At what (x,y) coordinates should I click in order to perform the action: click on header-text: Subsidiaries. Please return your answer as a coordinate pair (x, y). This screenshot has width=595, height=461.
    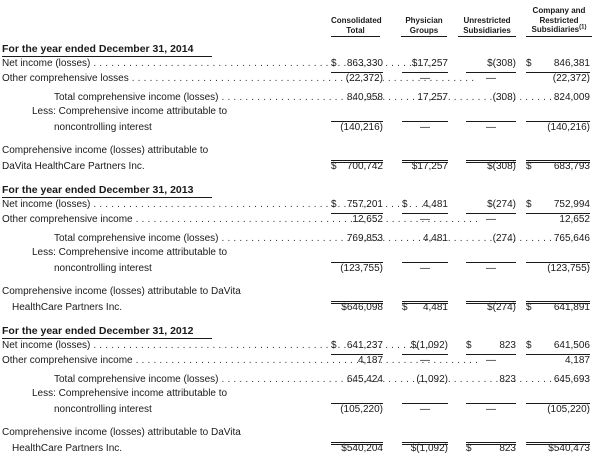
    Looking at the image, I should click on (555, 29).